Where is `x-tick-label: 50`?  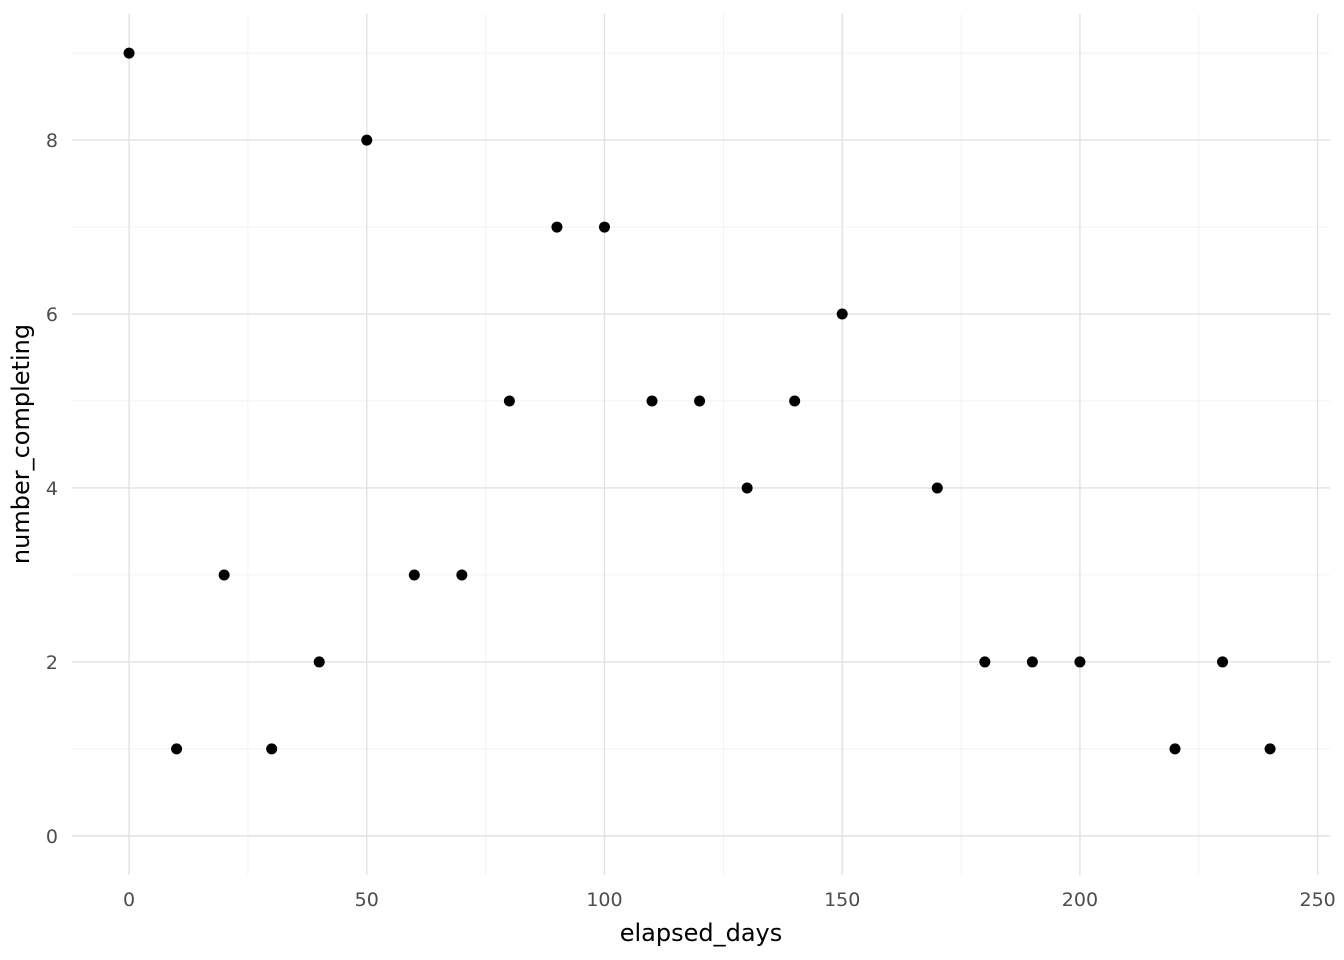 x-tick-label: 50 is located at coordinates (367, 900).